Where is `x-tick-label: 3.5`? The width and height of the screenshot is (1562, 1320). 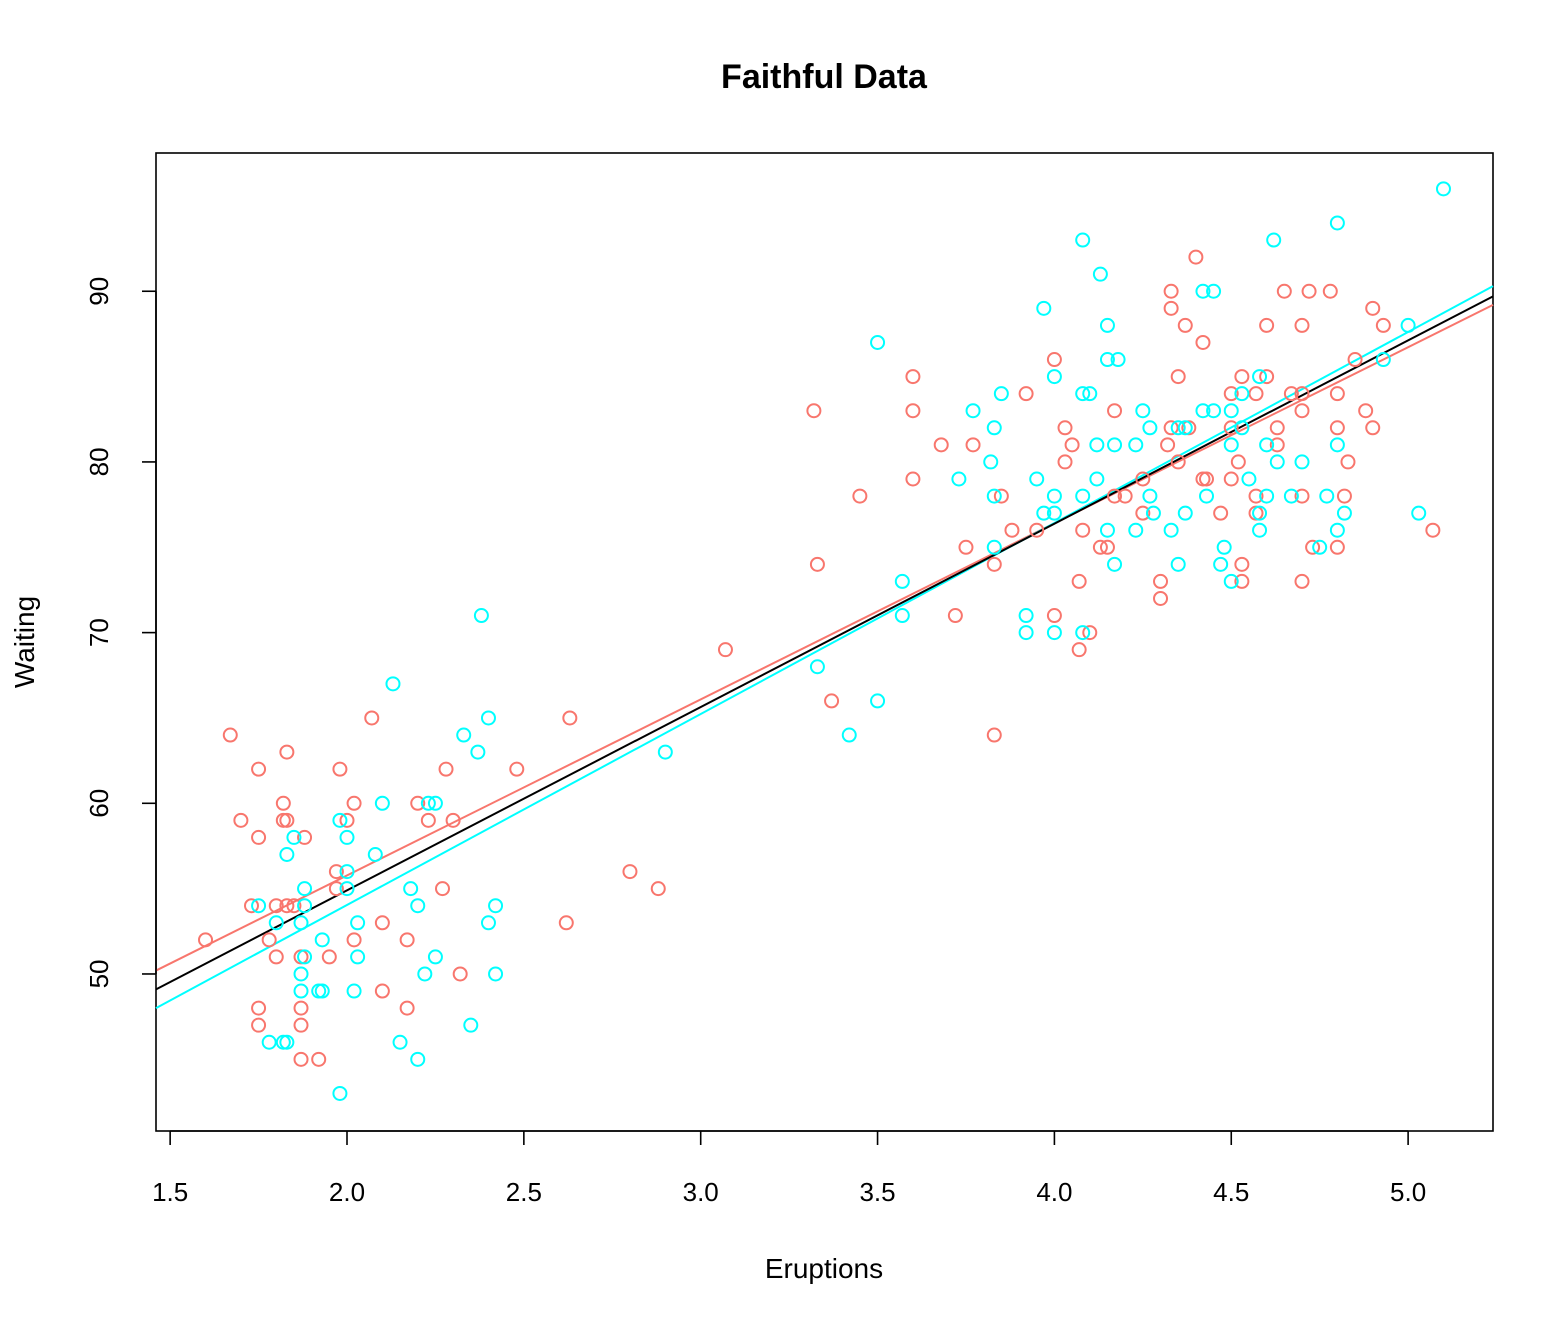 x-tick-label: 3.5 is located at coordinates (877, 1192).